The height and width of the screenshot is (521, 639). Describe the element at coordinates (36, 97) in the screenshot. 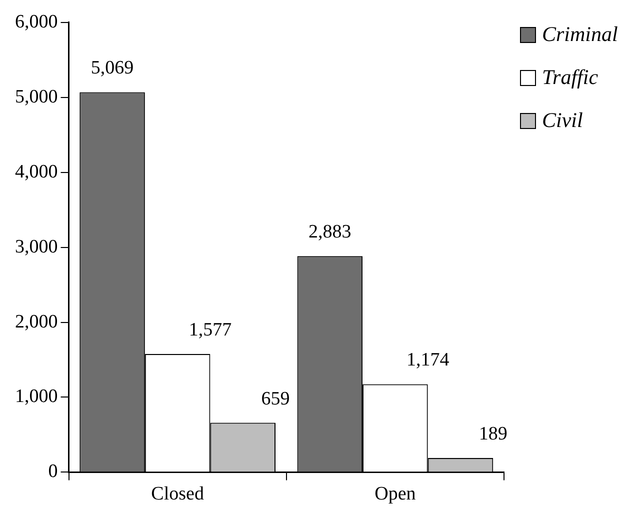

I see `y-tick-label: 5,000` at that location.